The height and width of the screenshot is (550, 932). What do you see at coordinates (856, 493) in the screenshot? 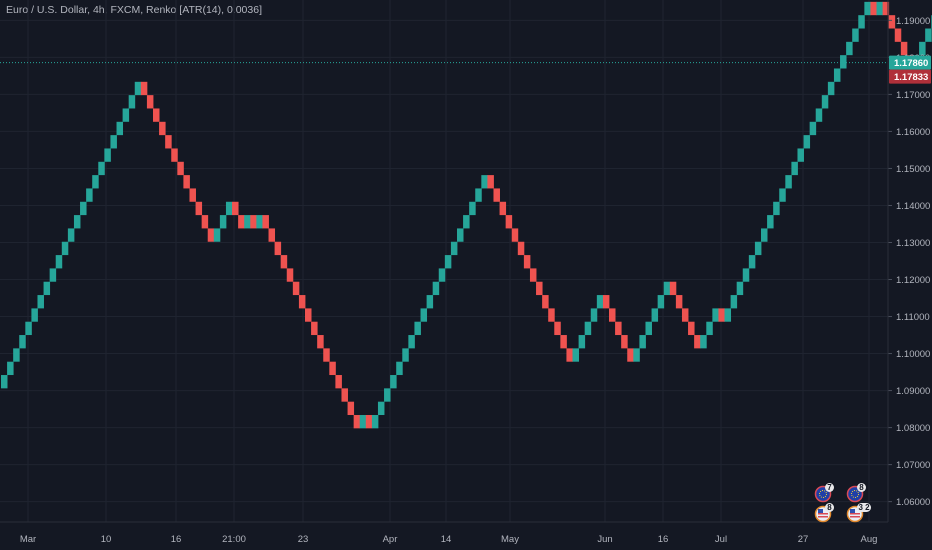
I see `event-eu-2: 8` at bounding box center [856, 493].